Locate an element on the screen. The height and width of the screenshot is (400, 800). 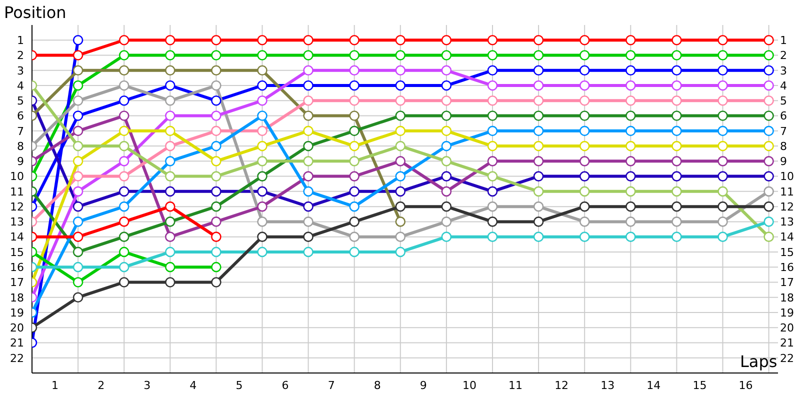
x-tick-label: 1 is located at coordinates (55, 385).